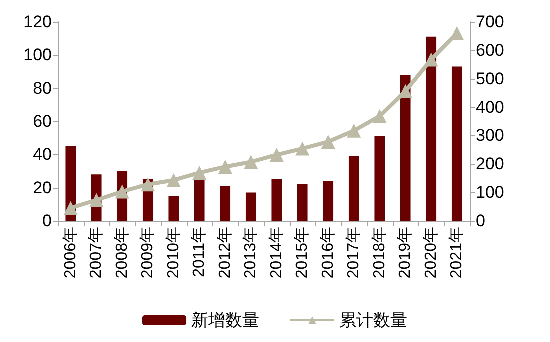 This screenshot has width=550, height=342. What do you see at coordinates (42, 154) in the screenshot?
I see `y-tick-label: 40` at bounding box center [42, 154].